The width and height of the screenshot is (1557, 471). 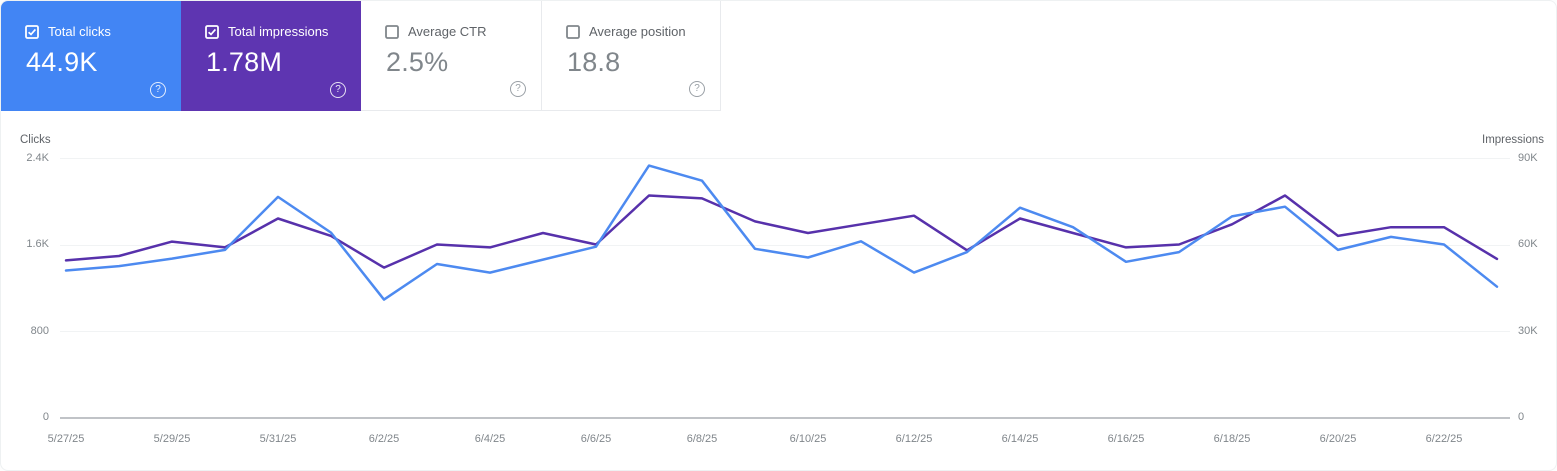 What do you see at coordinates (596, 439) in the screenshot?
I see `x-axis-tick: 6/6/25` at bounding box center [596, 439].